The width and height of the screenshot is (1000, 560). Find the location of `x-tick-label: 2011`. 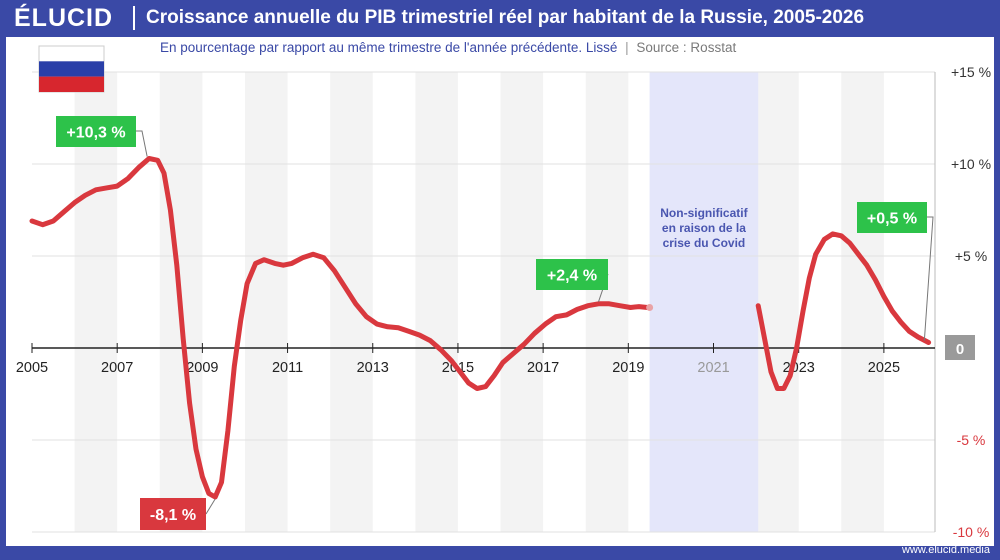

x-tick-label: 2011 is located at coordinates (287, 368).